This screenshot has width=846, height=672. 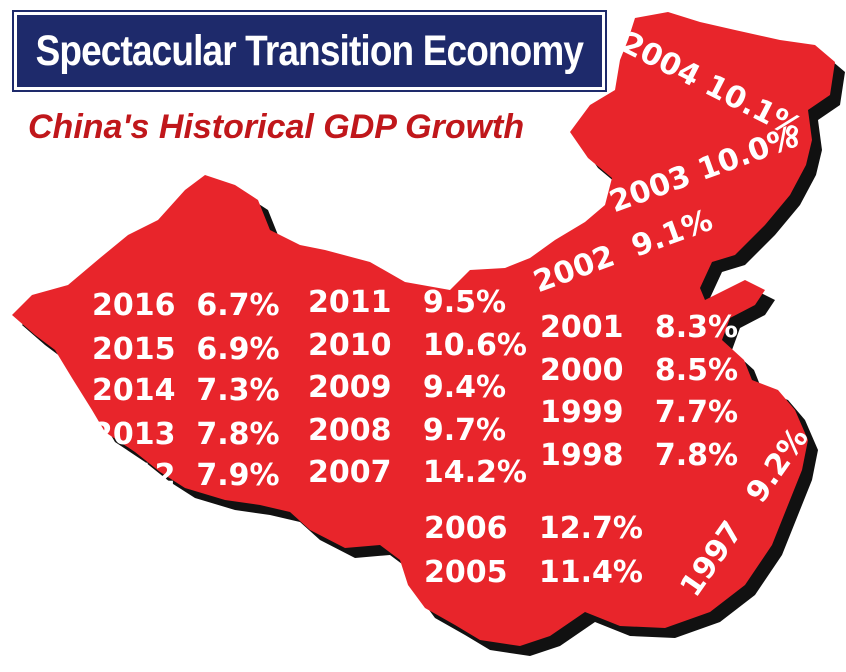 What do you see at coordinates (417, 472) in the screenshot?
I see `growth-label: 2007 14.2%` at bounding box center [417, 472].